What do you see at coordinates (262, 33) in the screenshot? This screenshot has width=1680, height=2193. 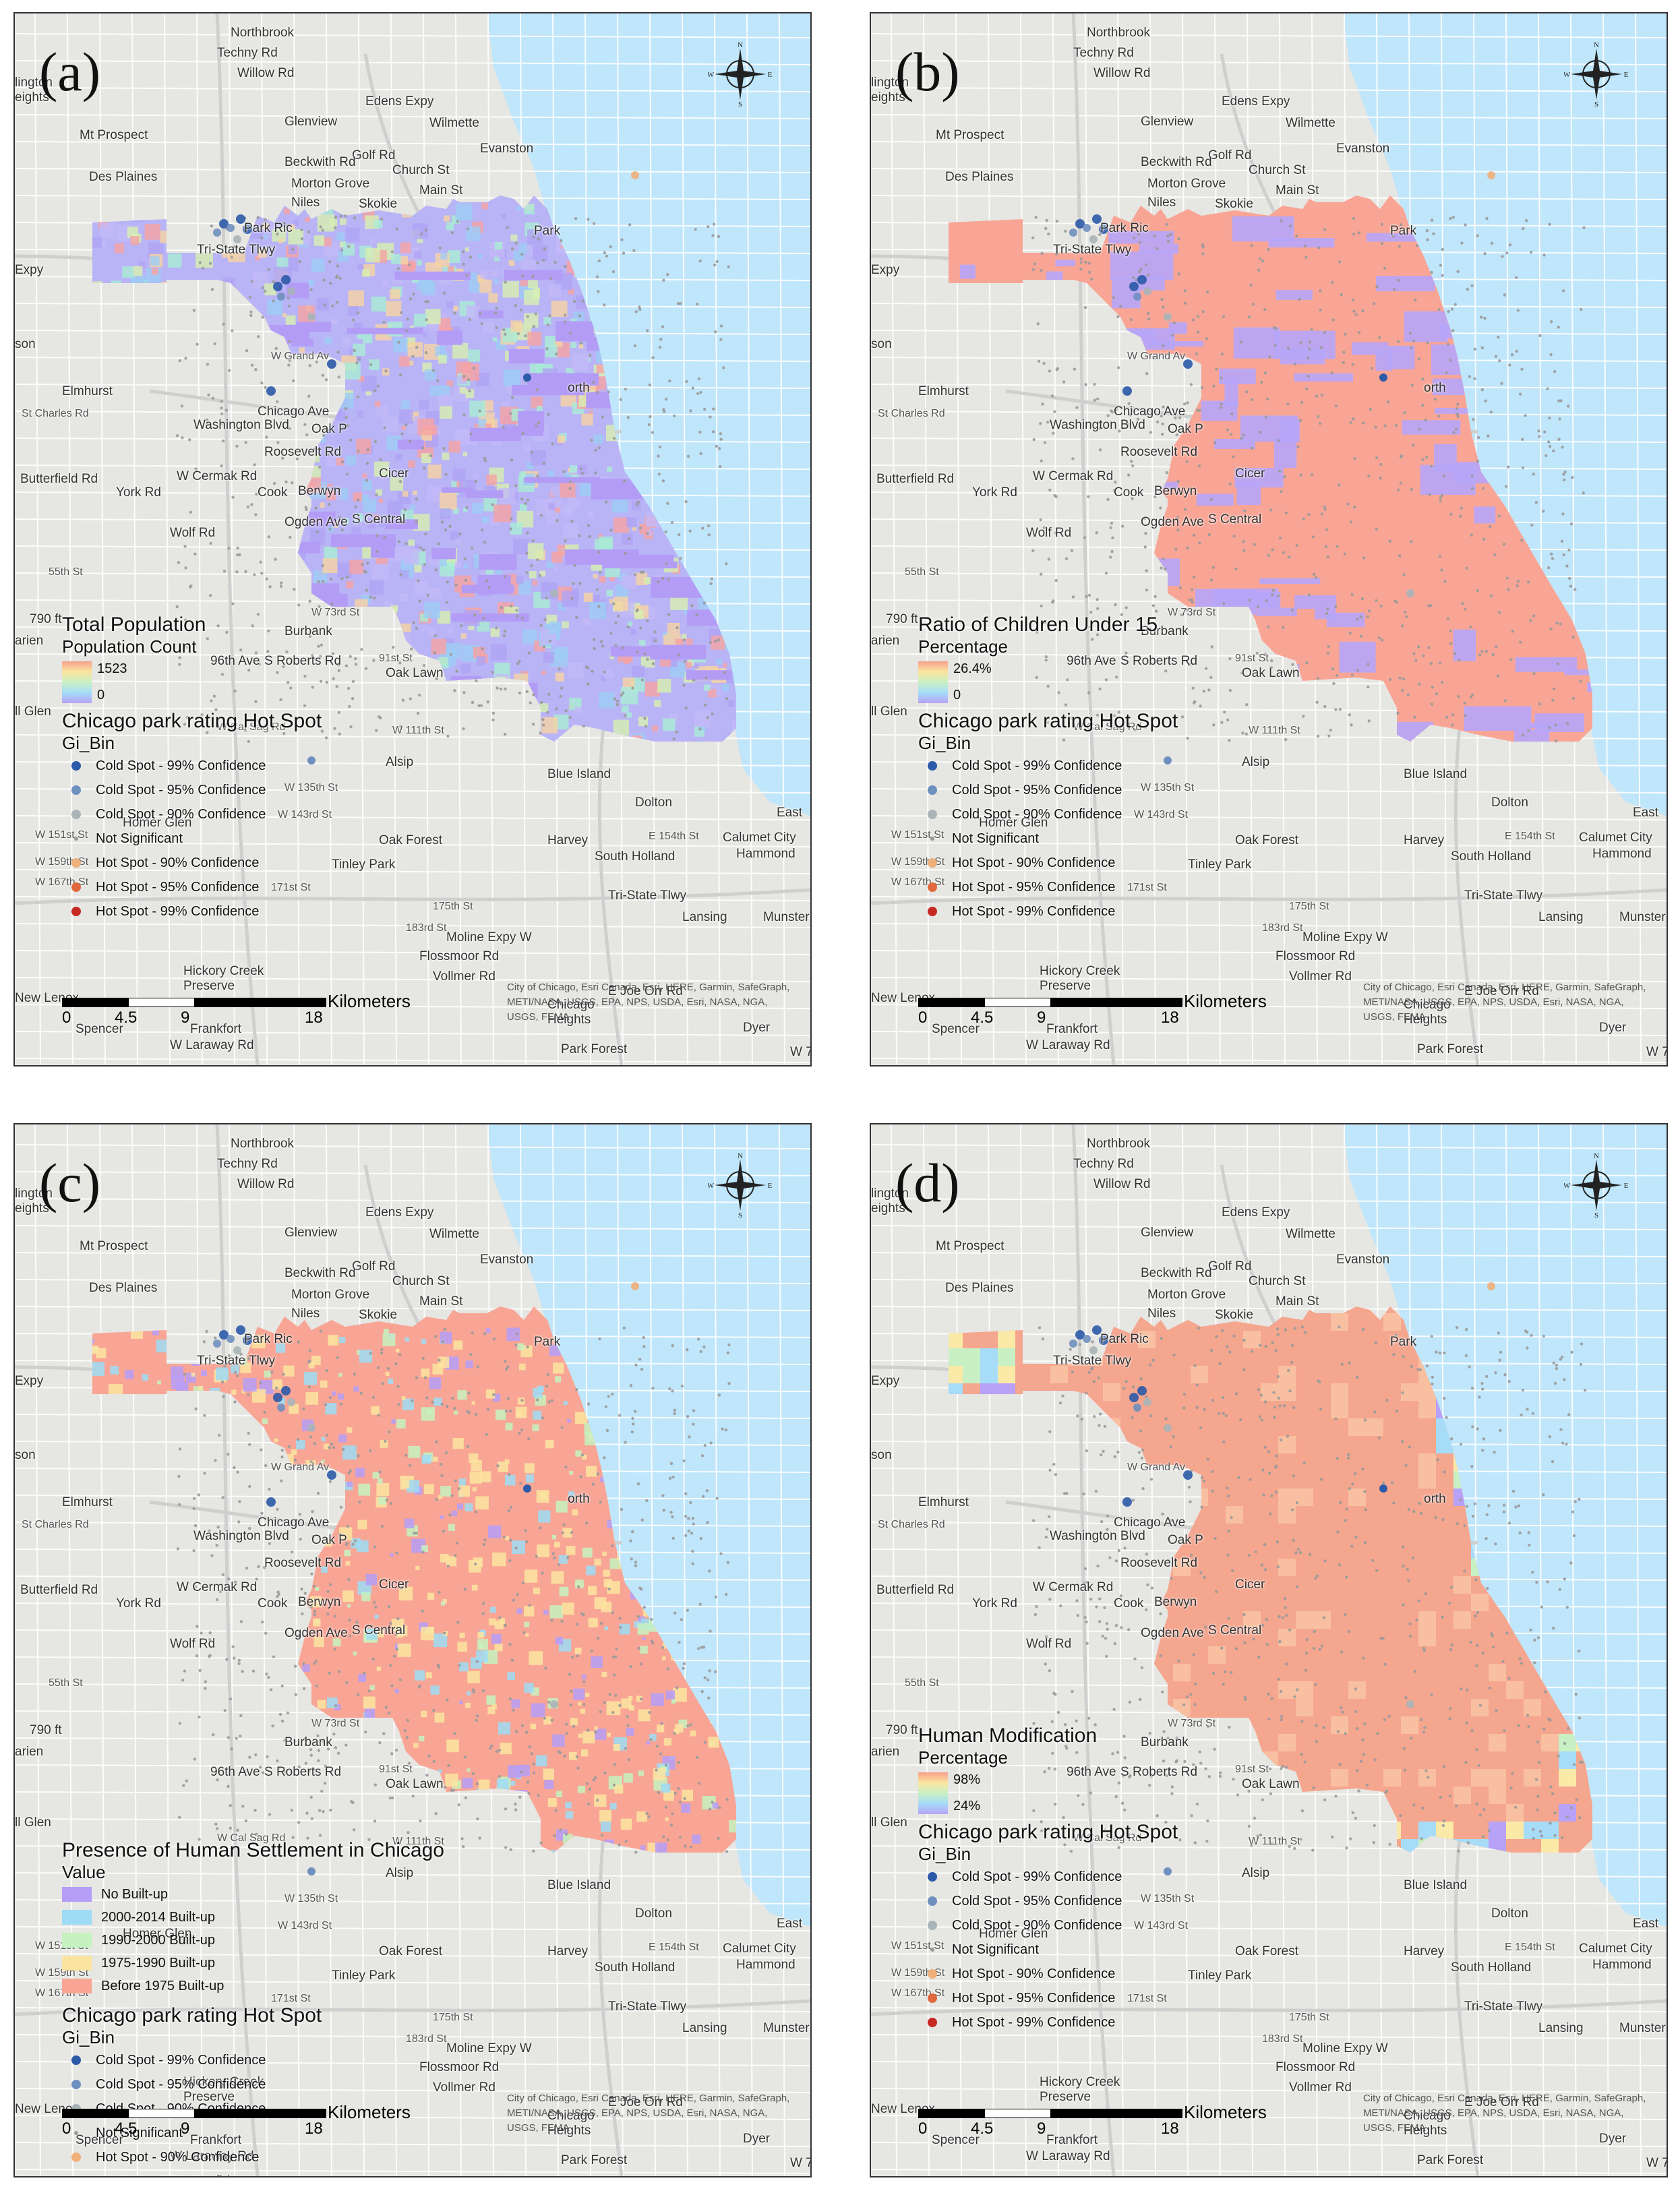 I see `place-label-northbrook: Northbrook` at bounding box center [262, 33].